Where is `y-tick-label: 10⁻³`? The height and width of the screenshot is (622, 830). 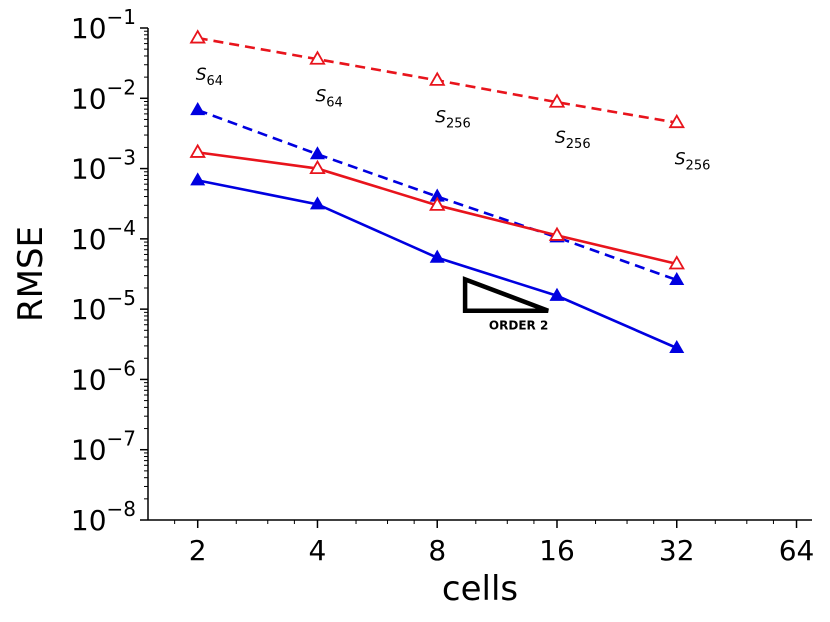
y-tick-label: 10⁻³ is located at coordinates (103, 166).